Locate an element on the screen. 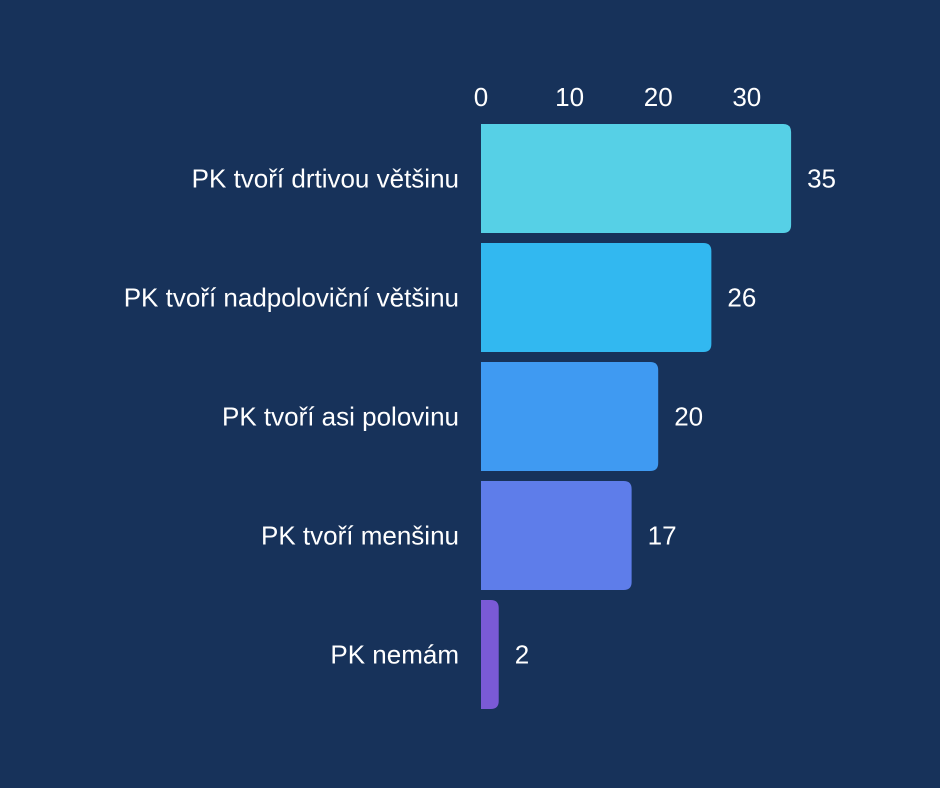 This screenshot has height=788, width=940. value-label-1: 26 is located at coordinates (741, 298).